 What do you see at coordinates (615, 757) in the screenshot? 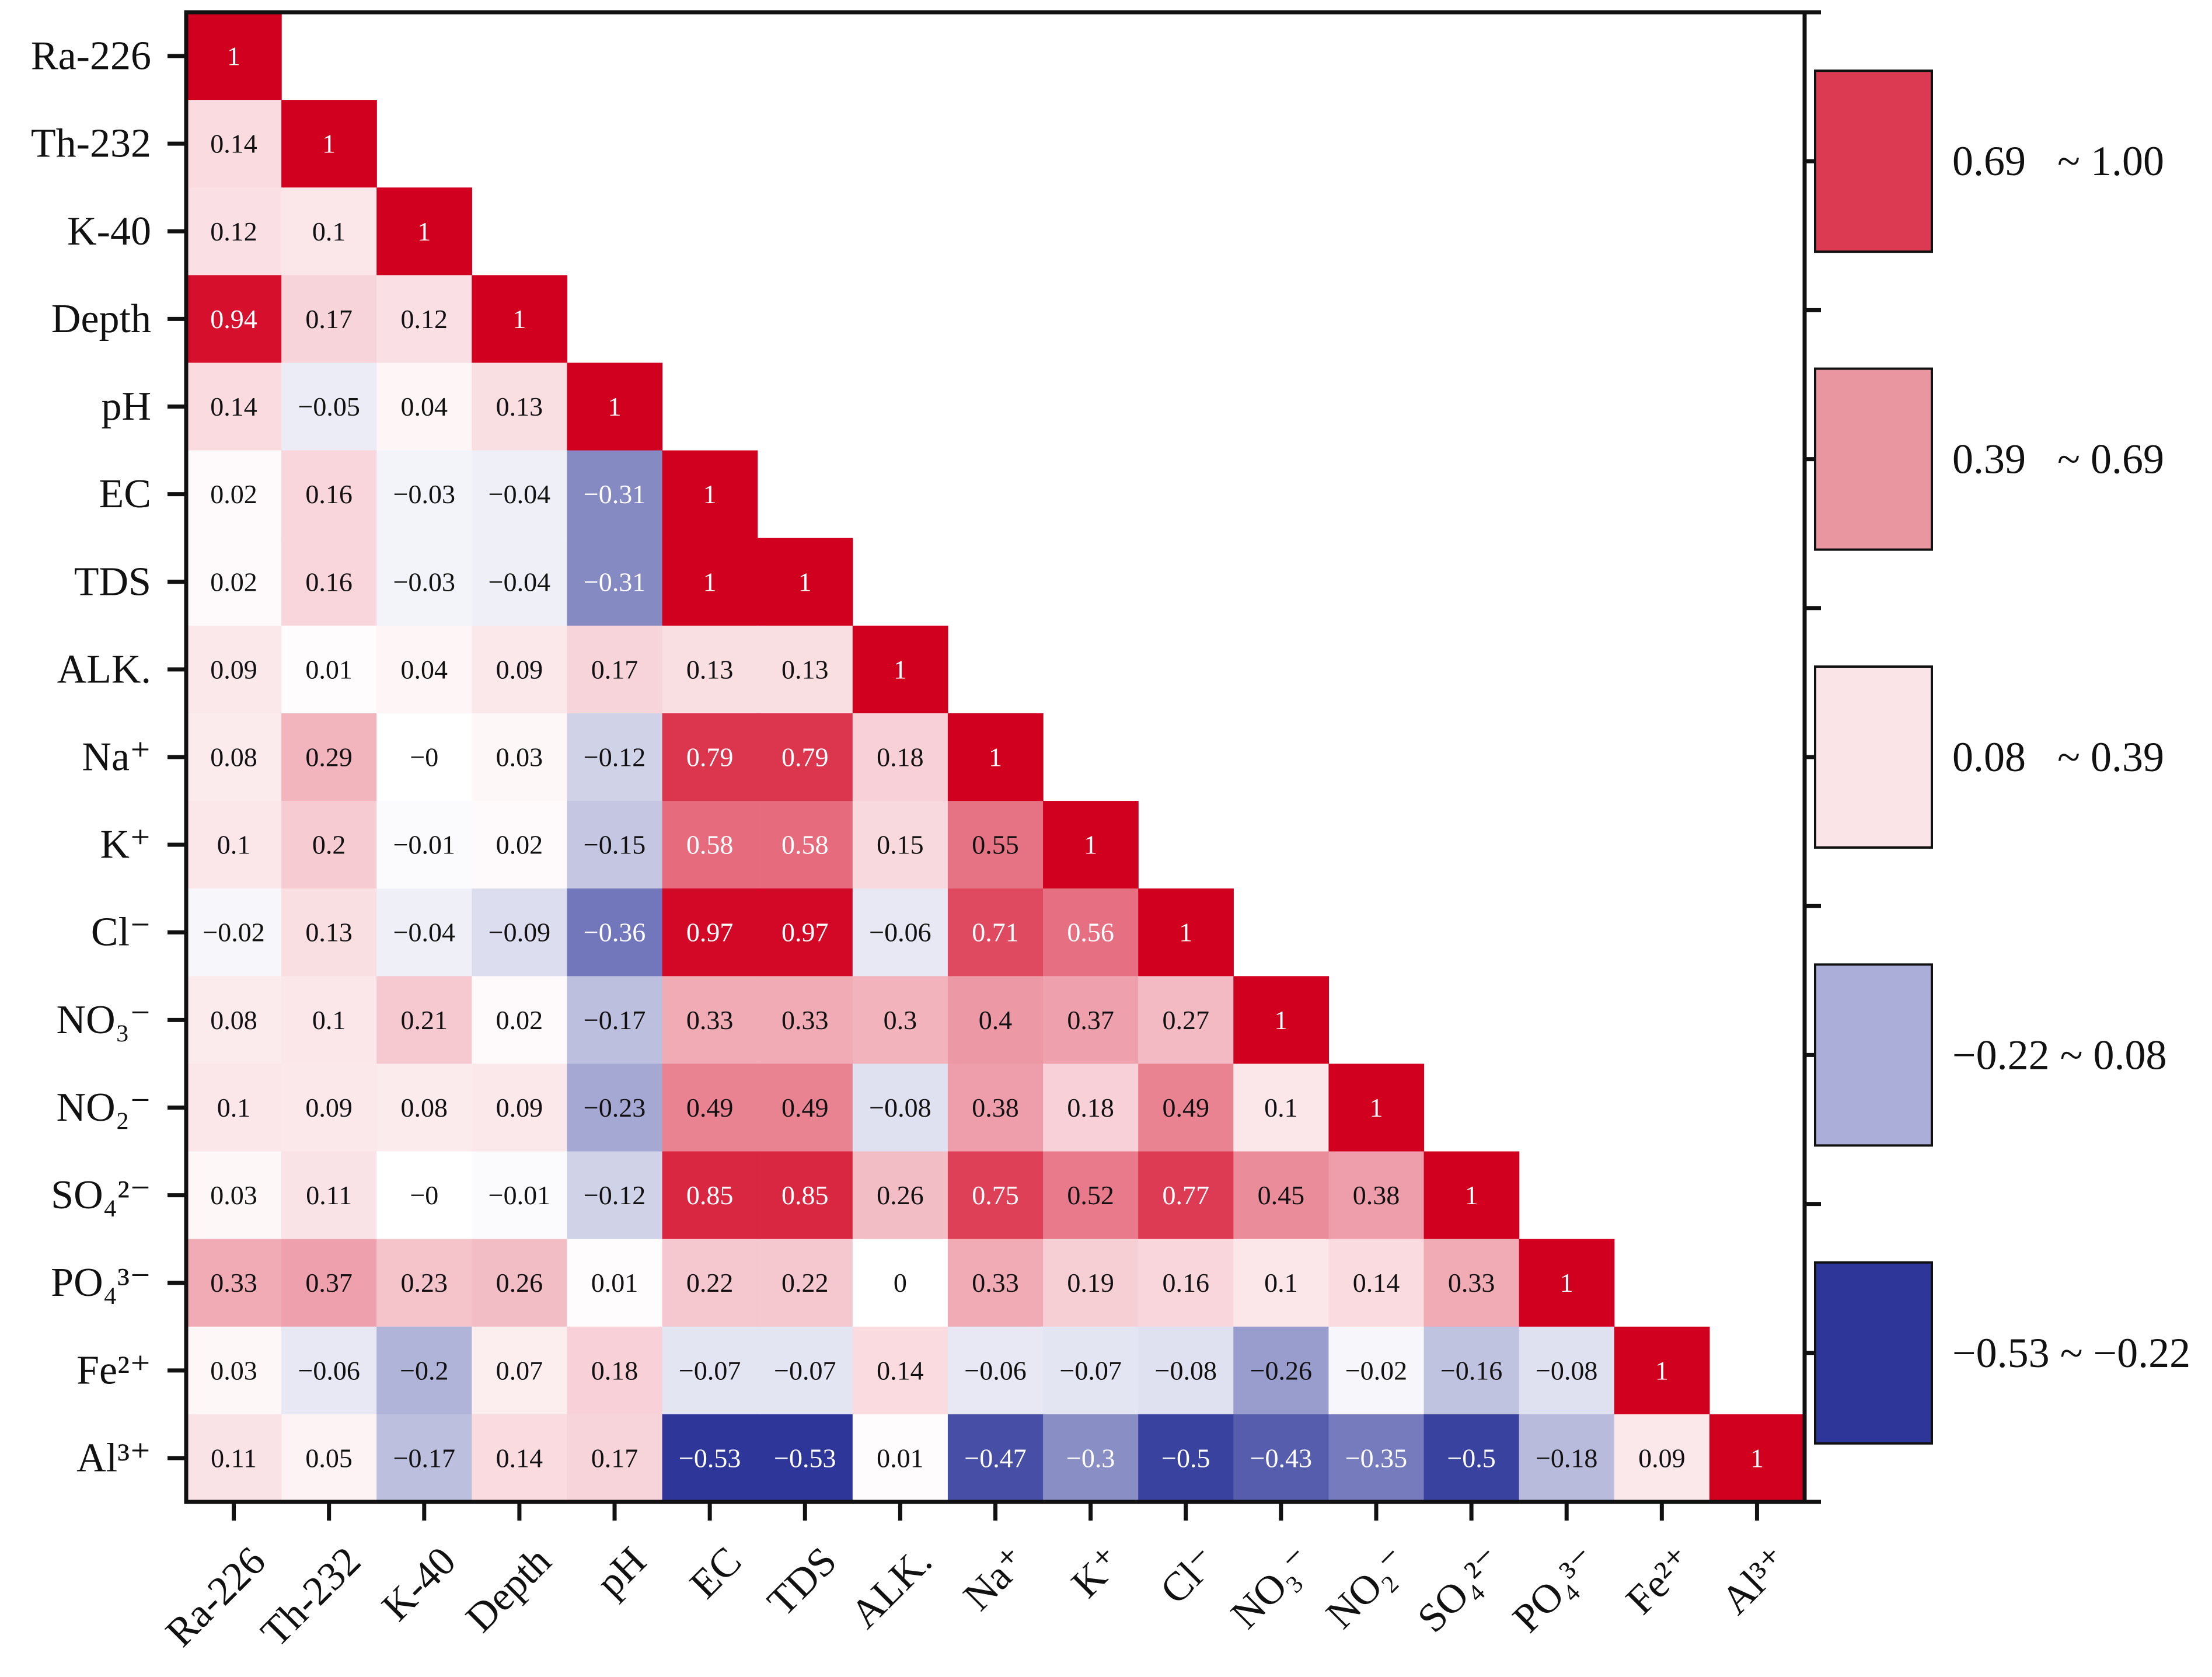
I see `cell-value-label: −0.12` at bounding box center [615, 757].